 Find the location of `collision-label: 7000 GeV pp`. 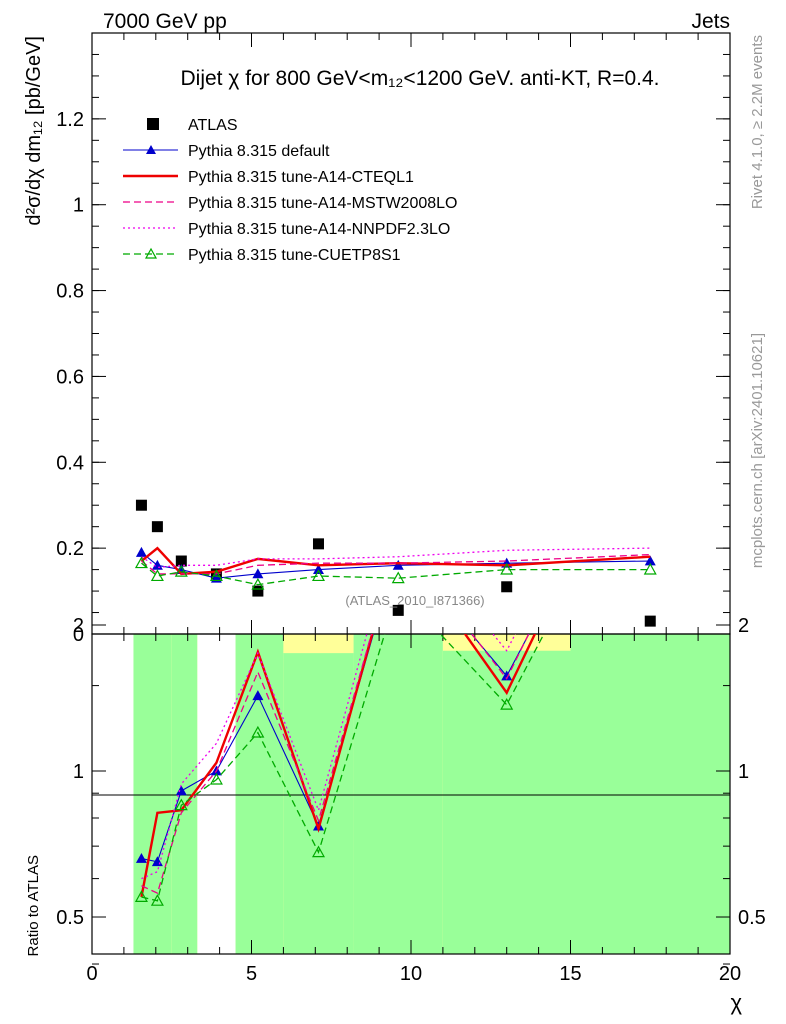

collision-label: 7000 GeV pp is located at coordinates (165, 21).